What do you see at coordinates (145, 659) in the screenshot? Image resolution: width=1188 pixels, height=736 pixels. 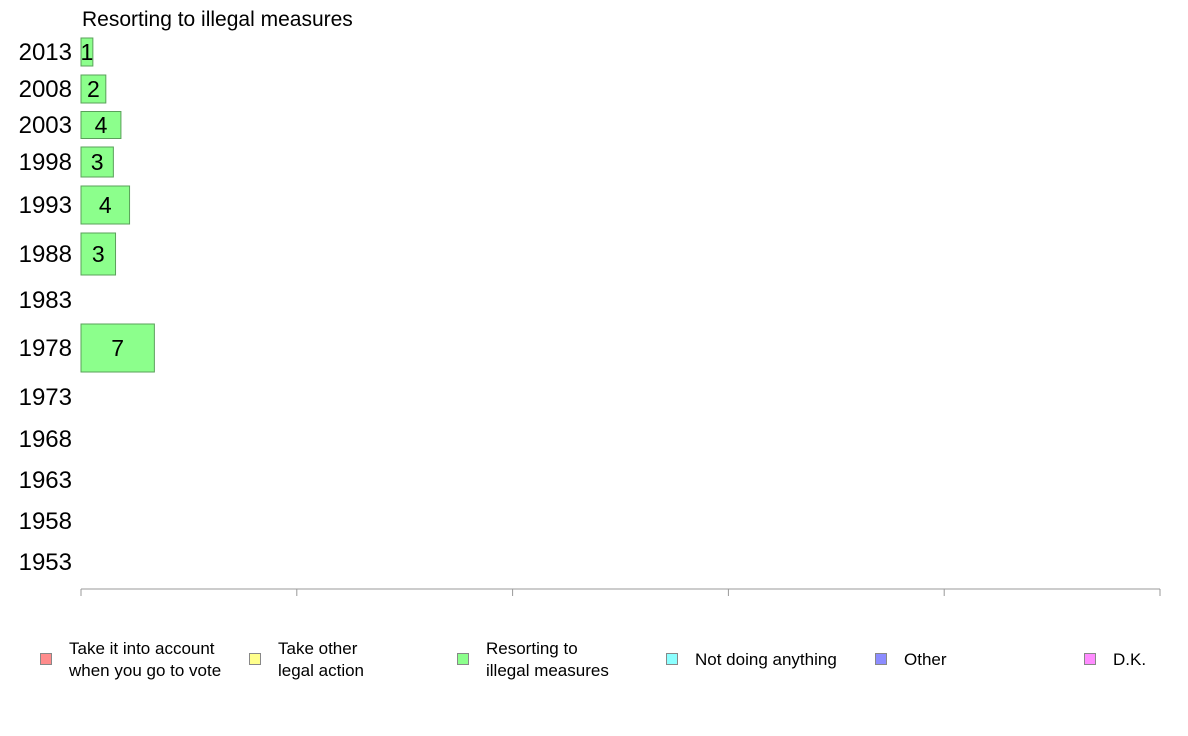 I see `legend-label: Take it into account when you go to vote` at bounding box center [145, 659].